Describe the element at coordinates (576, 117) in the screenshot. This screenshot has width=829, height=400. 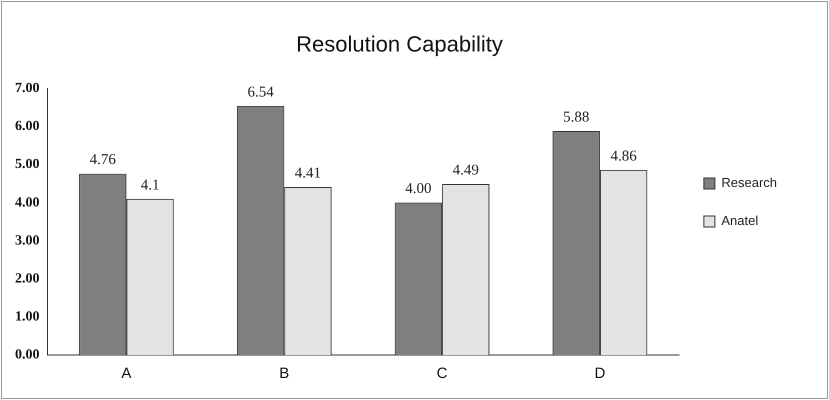
I see `data-label: 5.88` at that location.